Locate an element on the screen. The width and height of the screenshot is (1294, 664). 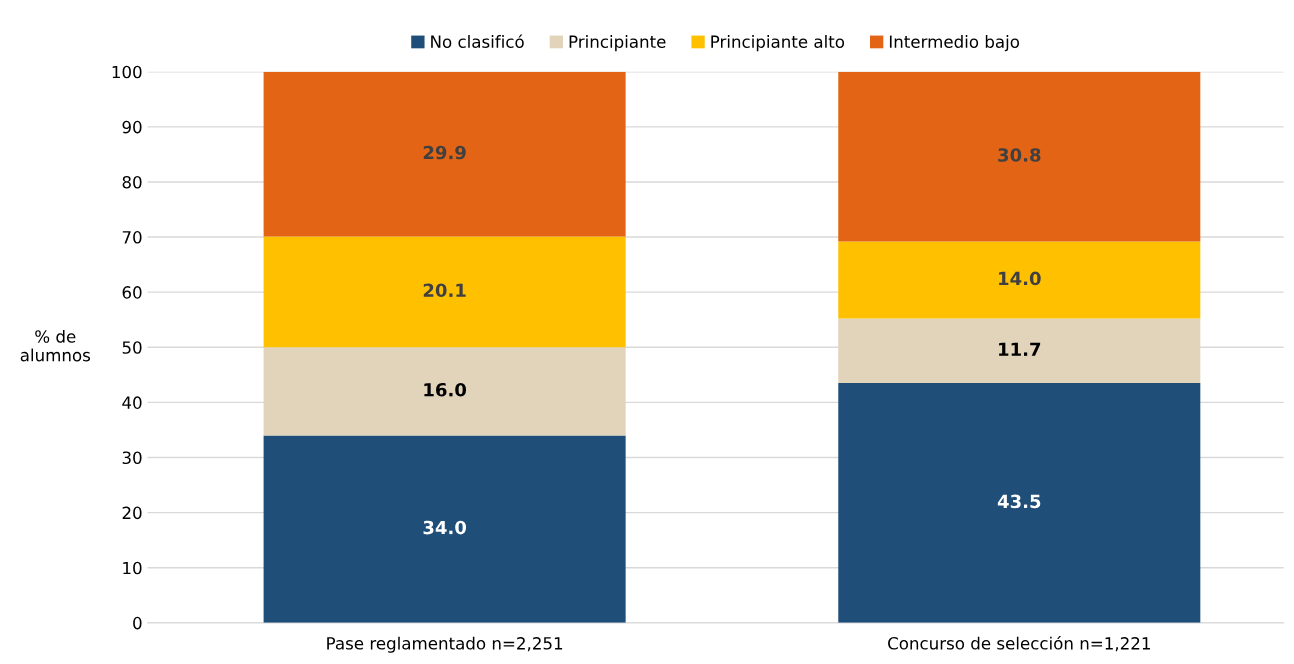
legend-label: Principiante alto is located at coordinates (778, 43).